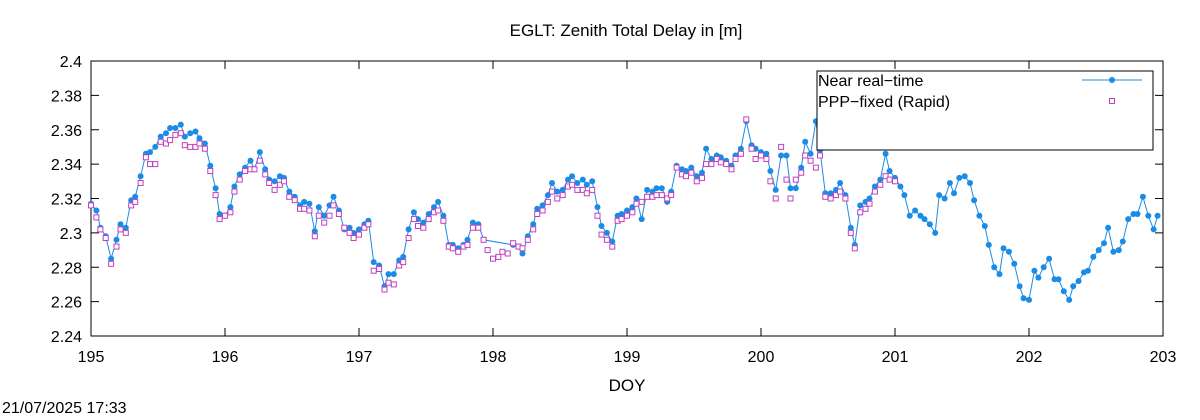 The image size is (1200, 420). Describe the element at coordinates (1163, 357) in the screenshot. I see `x-tick-label: 203` at that location.